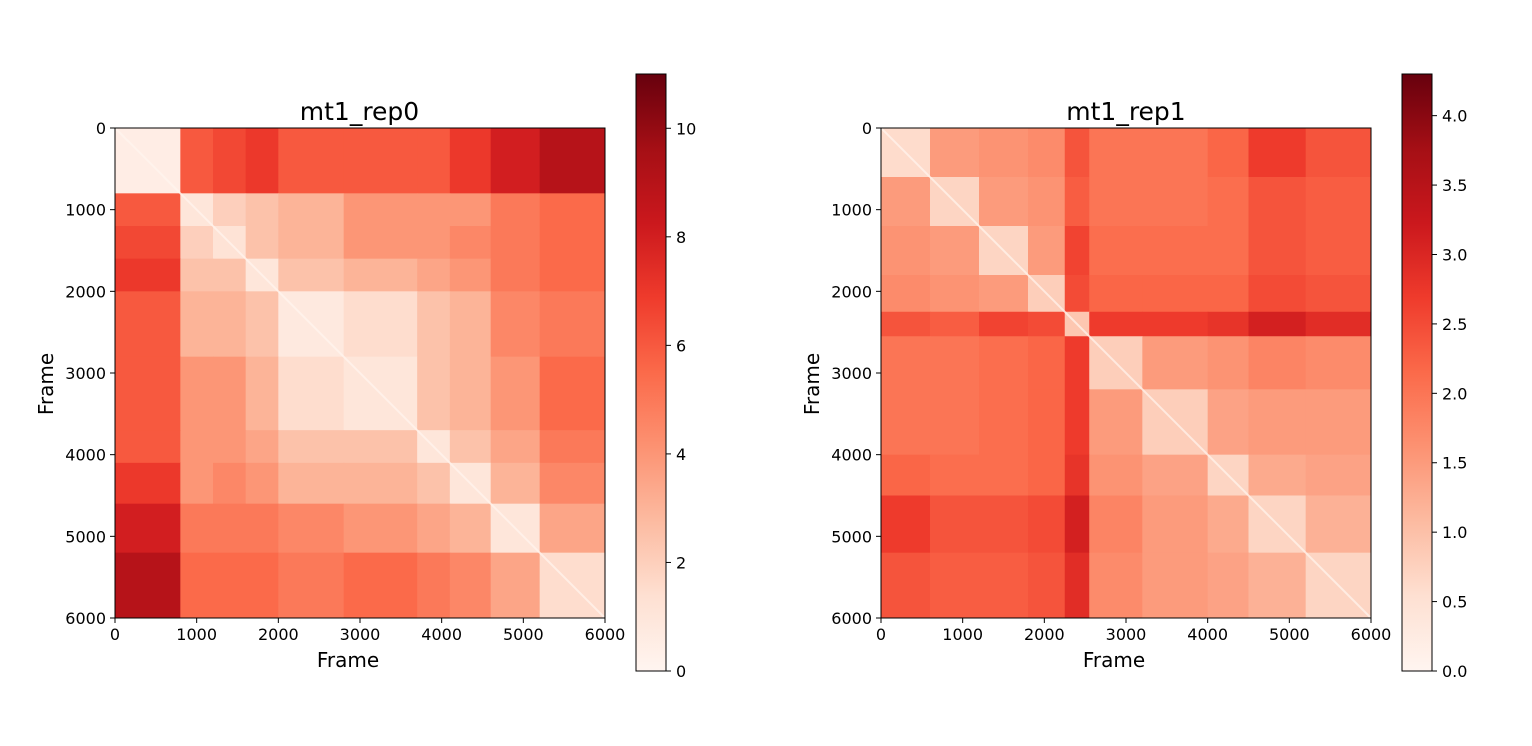 This screenshot has height=746, width=1532. I want to click on colorbar: 0 2 4 6 8 10, so click(665, 377).